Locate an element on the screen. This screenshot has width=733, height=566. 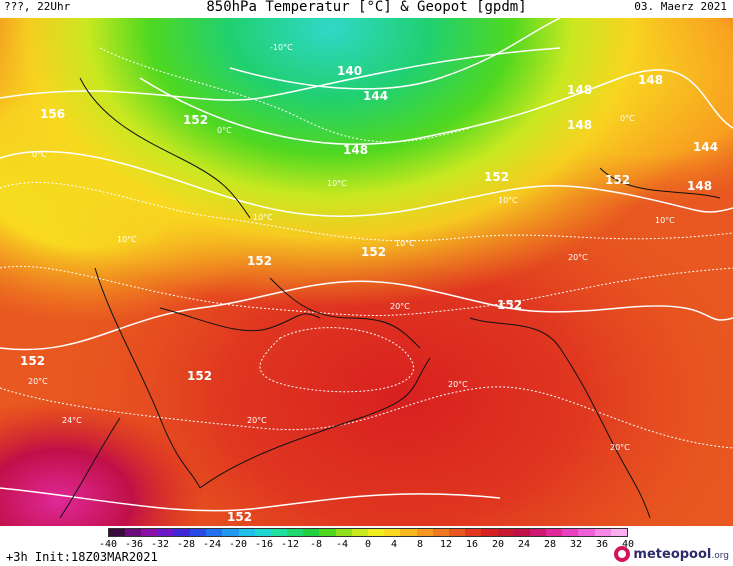
colorbar-tick-label: 28 is located at coordinates (550, 544).